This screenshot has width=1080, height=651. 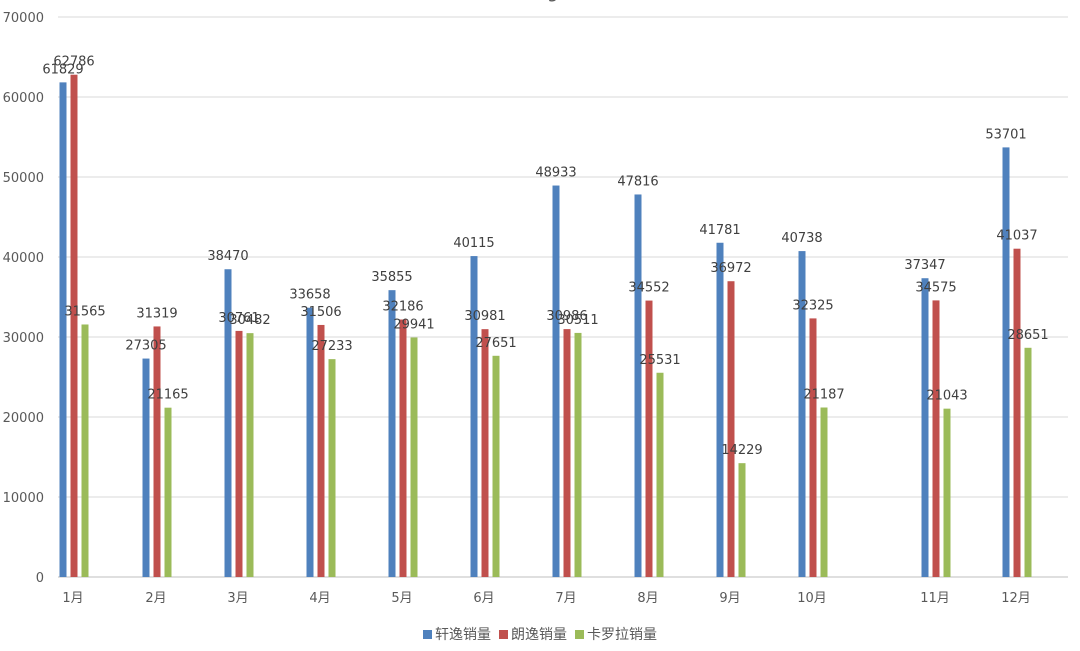 I want to click on chart-title-fragment: g, so click(x=552, y=1).